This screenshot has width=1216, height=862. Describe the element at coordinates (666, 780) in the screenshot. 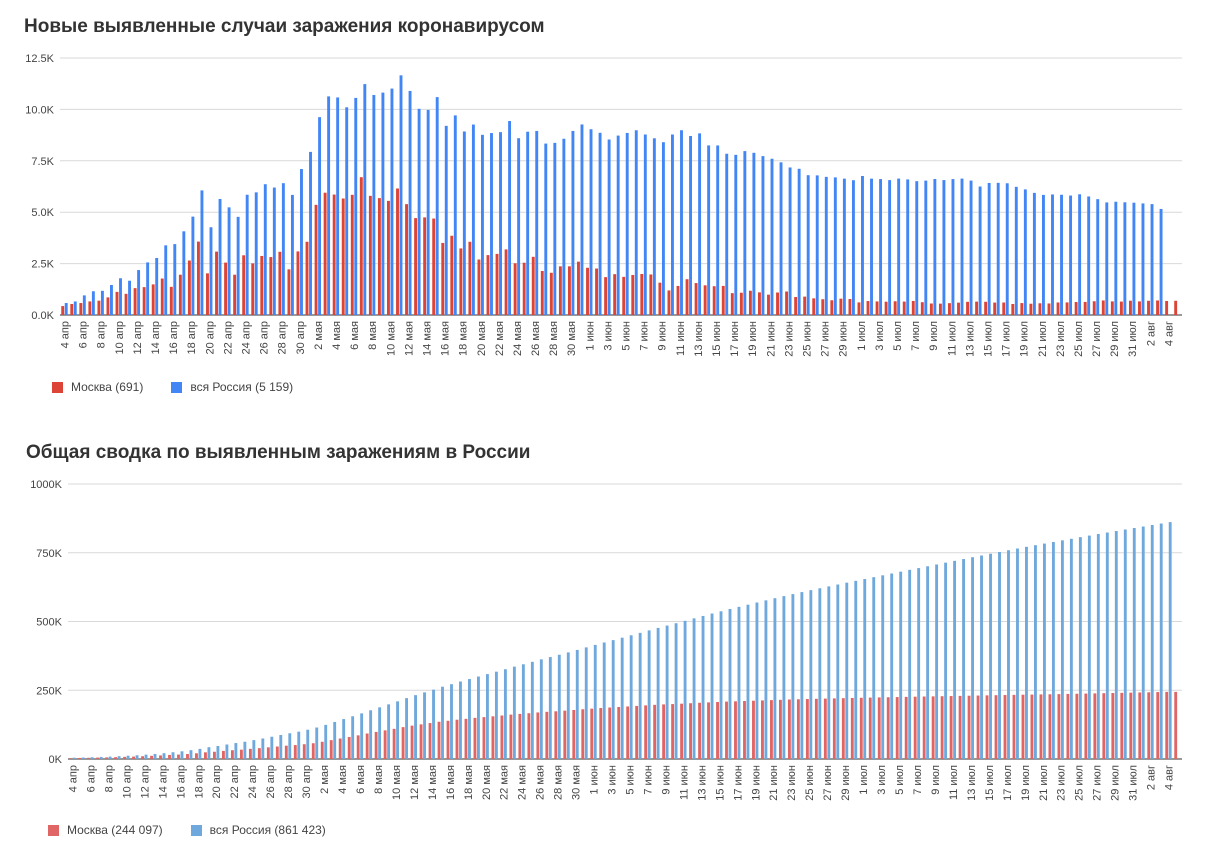

I see `x-tick-label: 9 июн` at that location.